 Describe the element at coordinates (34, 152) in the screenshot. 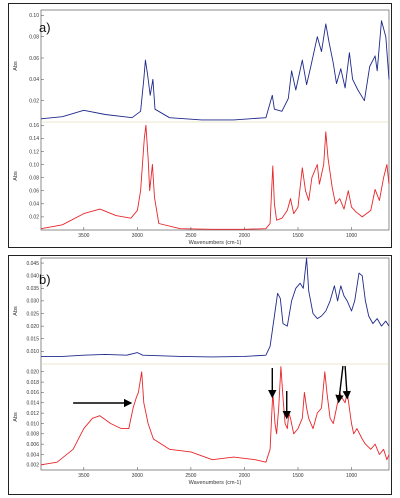

I see `y-tick-label: 0.12` at that location.